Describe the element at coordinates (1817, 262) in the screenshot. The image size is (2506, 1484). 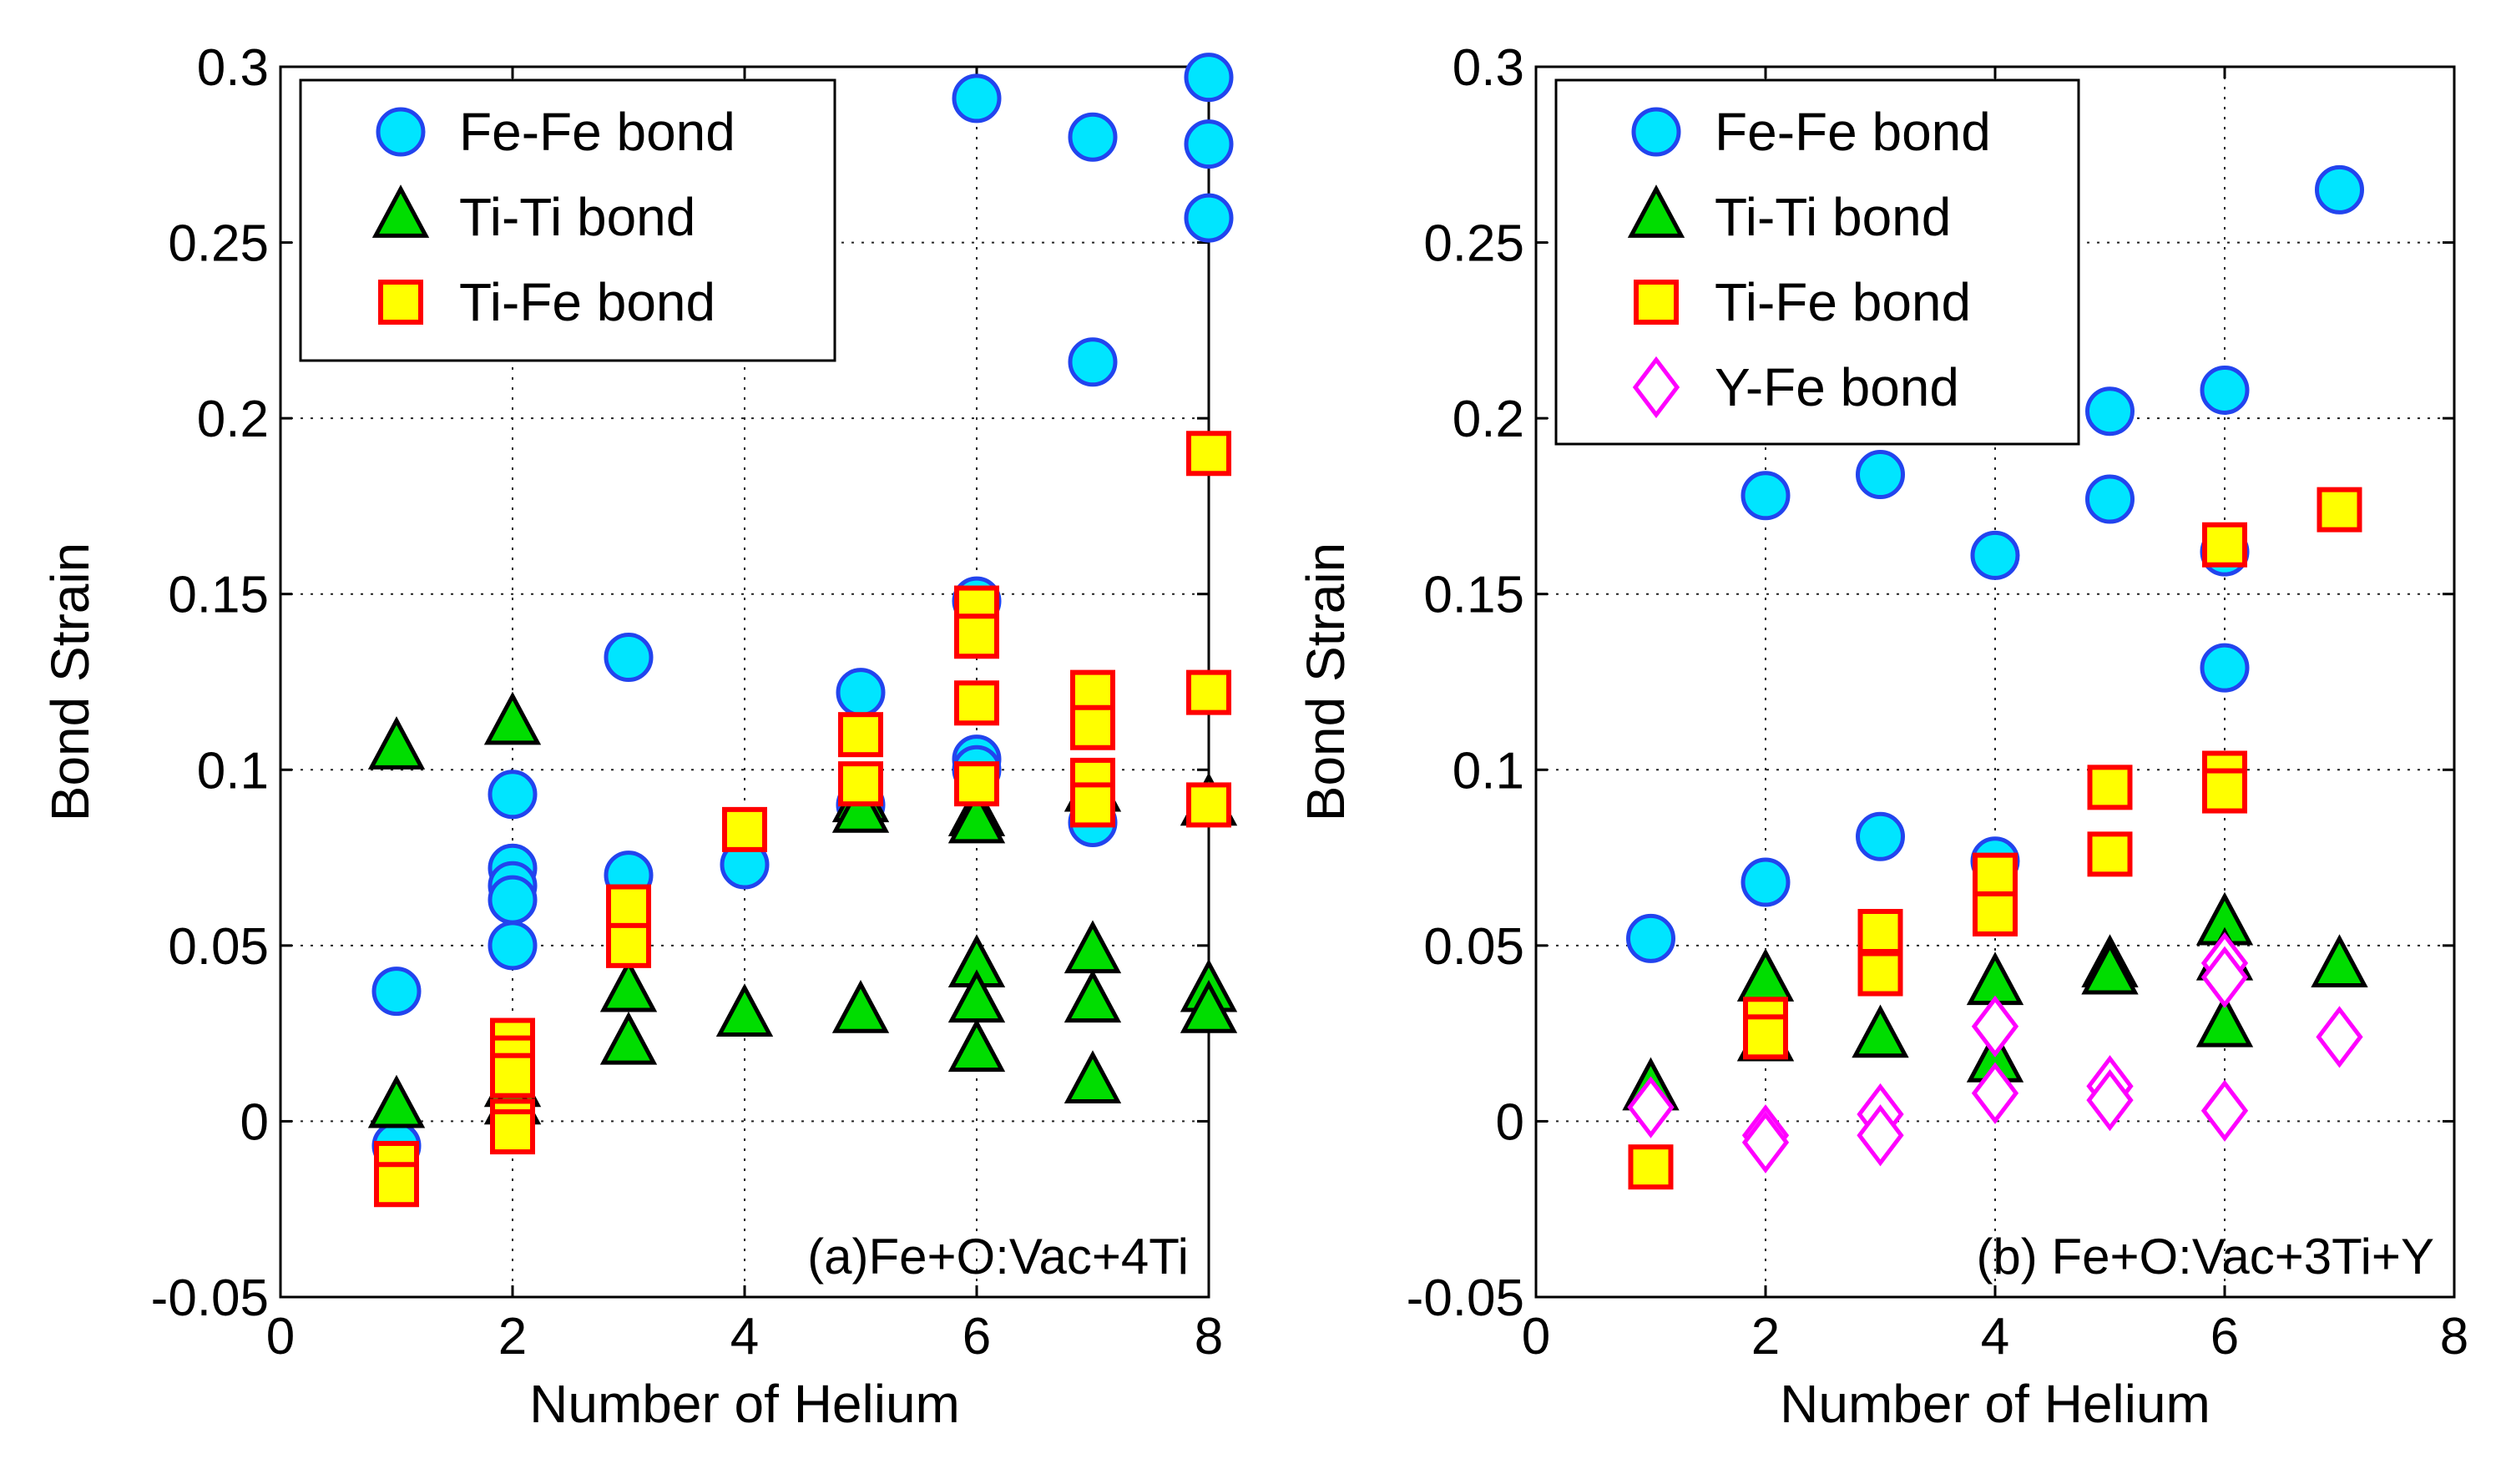
I see `legend: Fe-Fe bond Ti-Ti bond Ti-Fe bond Y-Fe bond` at that location.